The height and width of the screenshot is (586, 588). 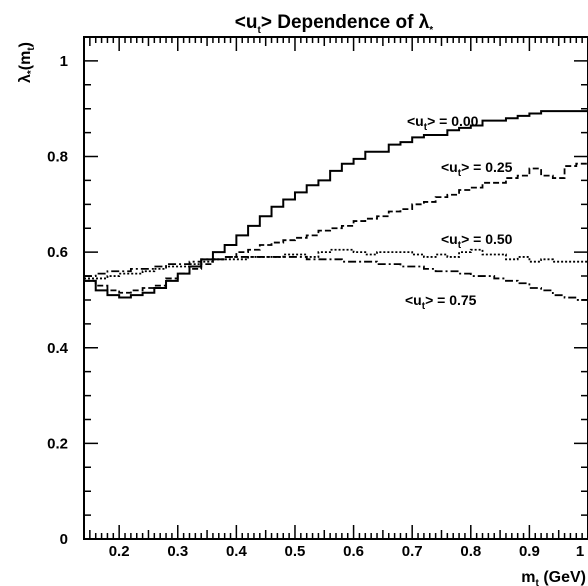 What do you see at coordinates (580, 551) in the screenshot?
I see `x-tick-label: 1` at bounding box center [580, 551].